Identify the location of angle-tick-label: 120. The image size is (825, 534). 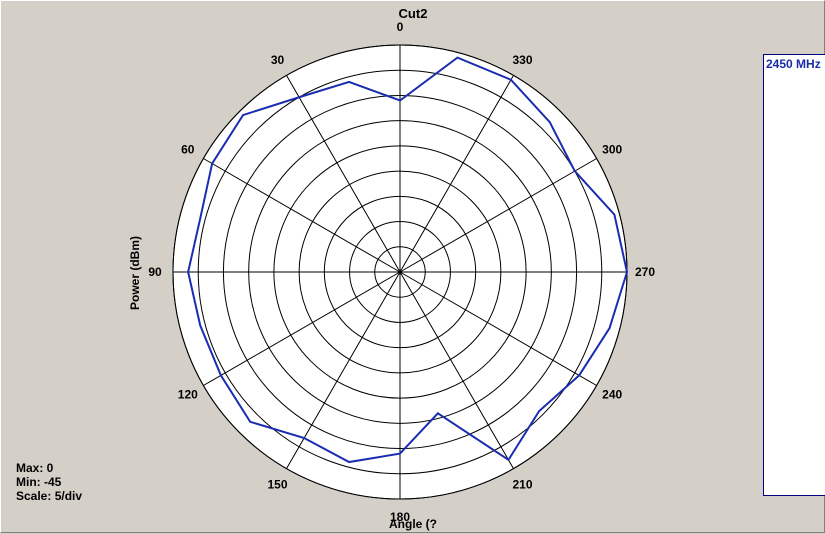
(188, 395).